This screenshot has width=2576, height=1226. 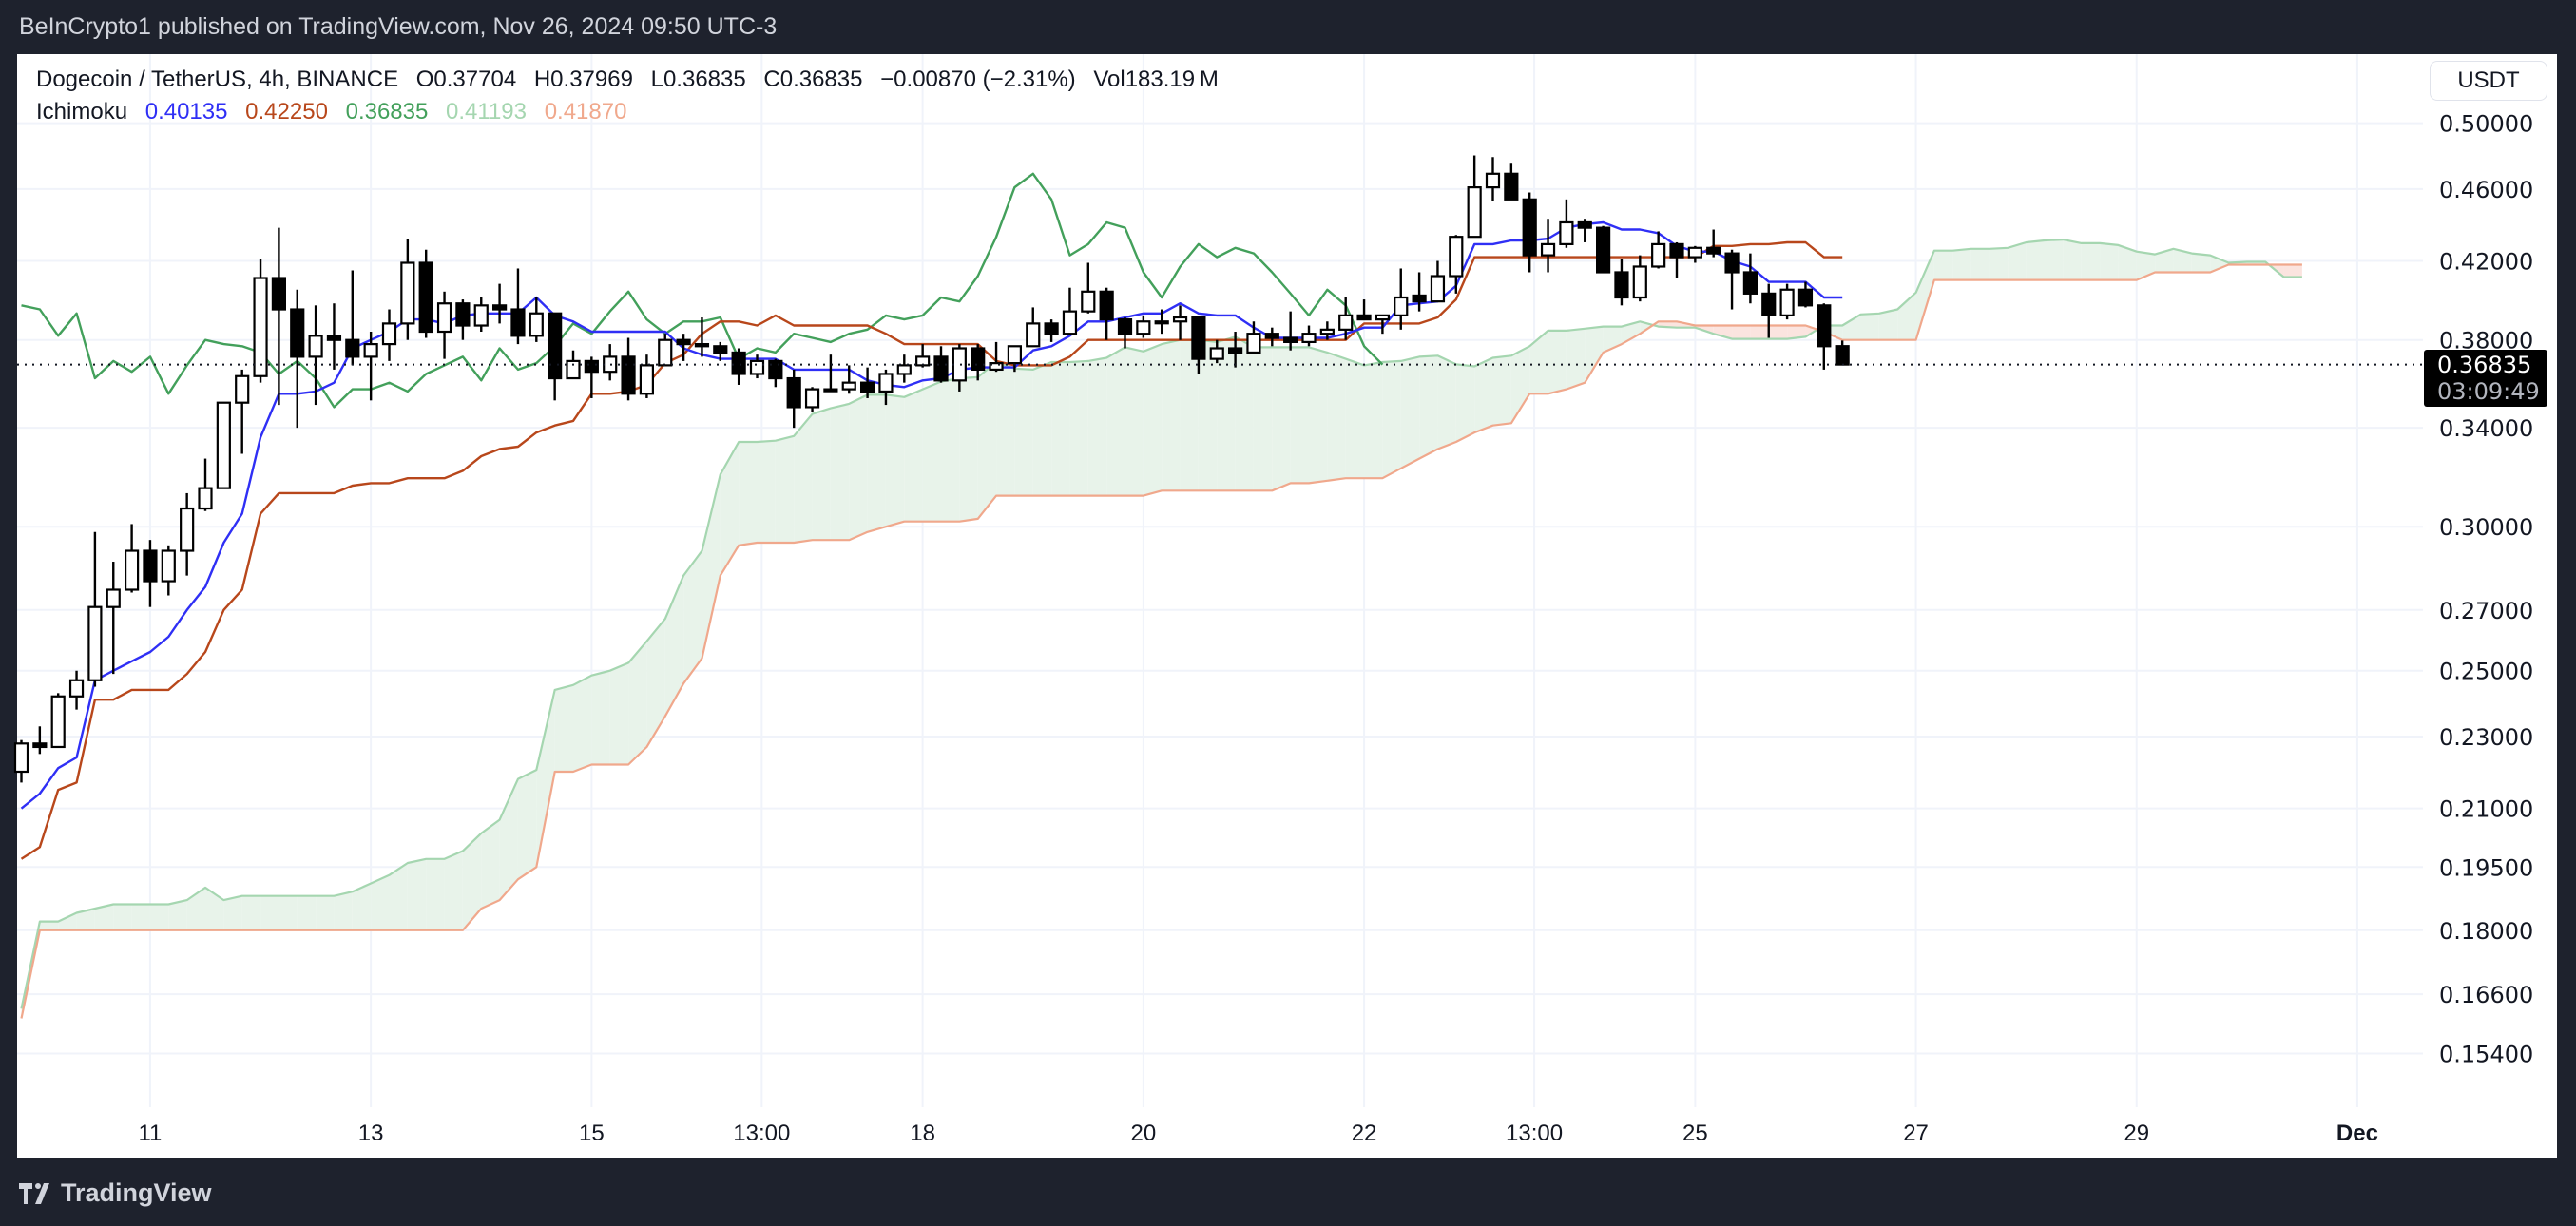 What do you see at coordinates (2486, 995) in the screenshot?
I see `price-tick-label: 0.16600` at bounding box center [2486, 995].